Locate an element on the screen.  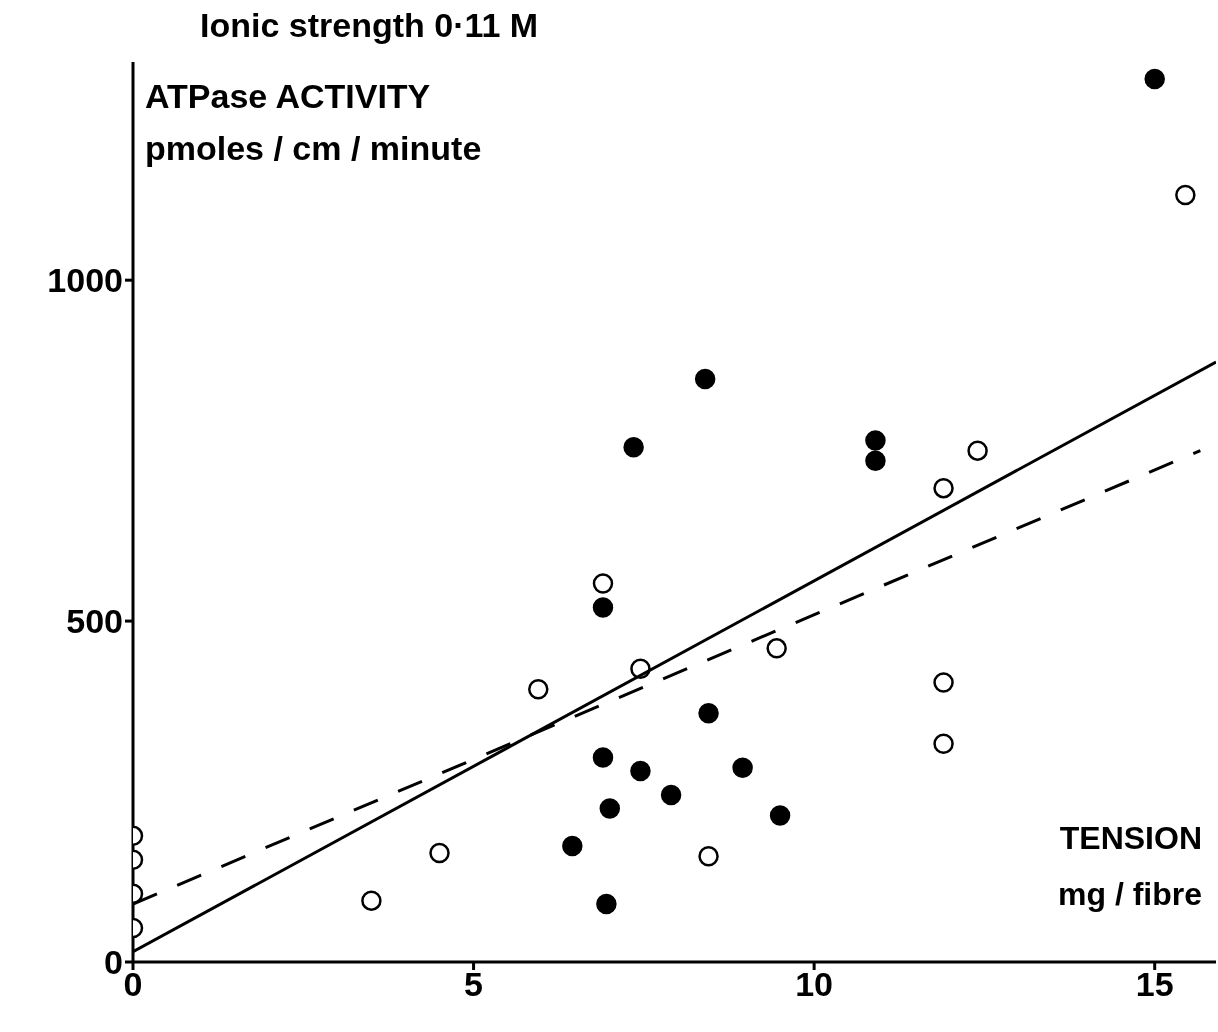
x-tick-label: 5 is located at coordinates (474, 984).